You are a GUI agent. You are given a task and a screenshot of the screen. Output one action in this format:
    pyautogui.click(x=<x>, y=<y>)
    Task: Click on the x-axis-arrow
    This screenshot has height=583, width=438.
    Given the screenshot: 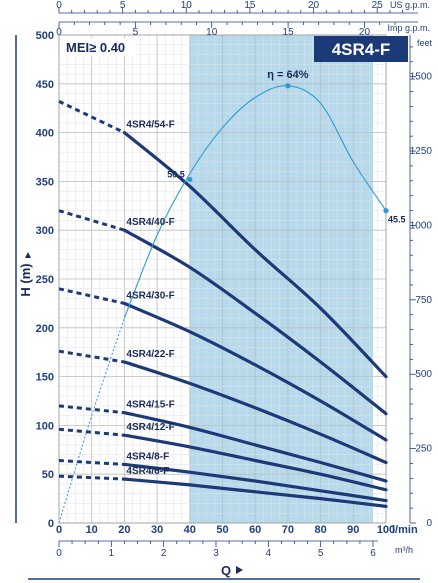 What is the action you would take?
    pyautogui.click(x=239, y=570)
    